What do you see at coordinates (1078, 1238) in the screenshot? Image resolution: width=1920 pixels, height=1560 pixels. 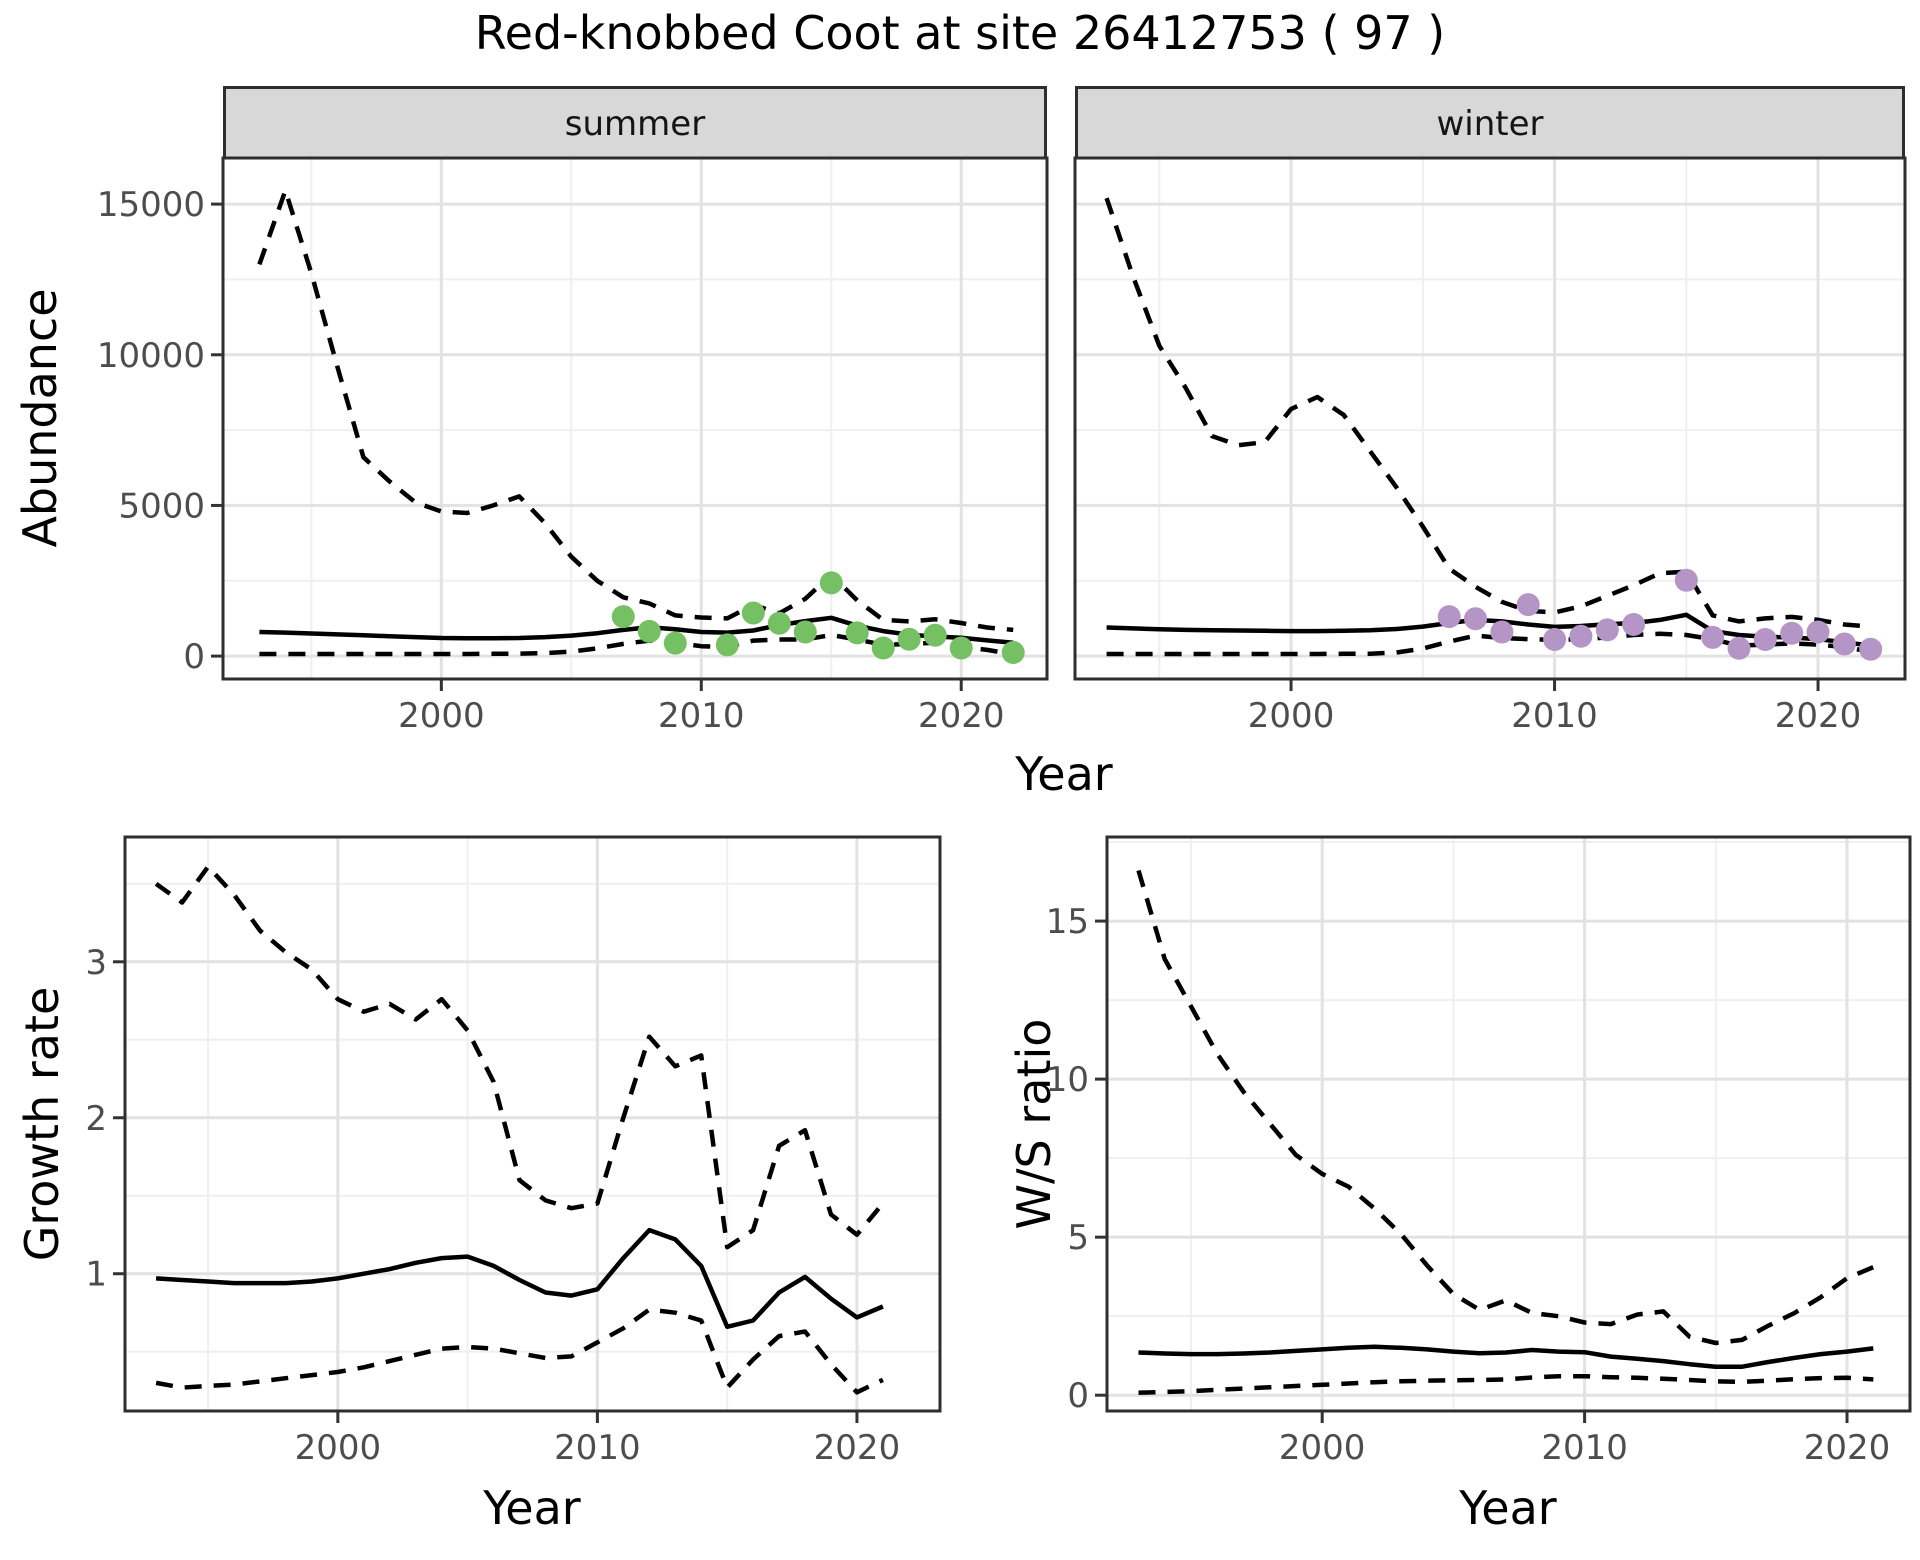 I see `y-tick-label: 5` at bounding box center [1078, 1238].